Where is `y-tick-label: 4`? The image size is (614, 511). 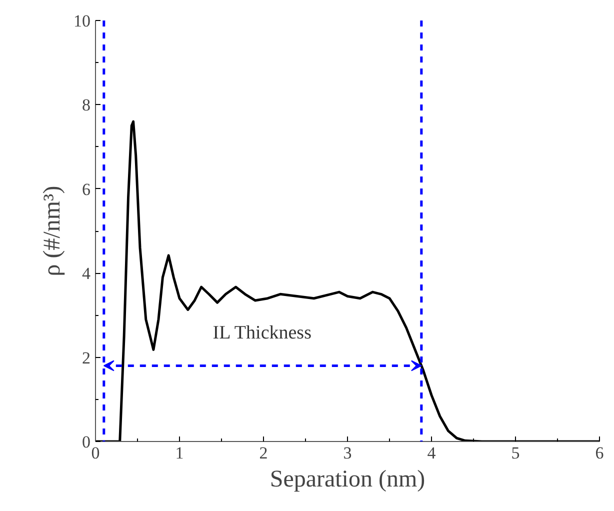 y-tick-label: 4 is located at coordinates (86, 274).